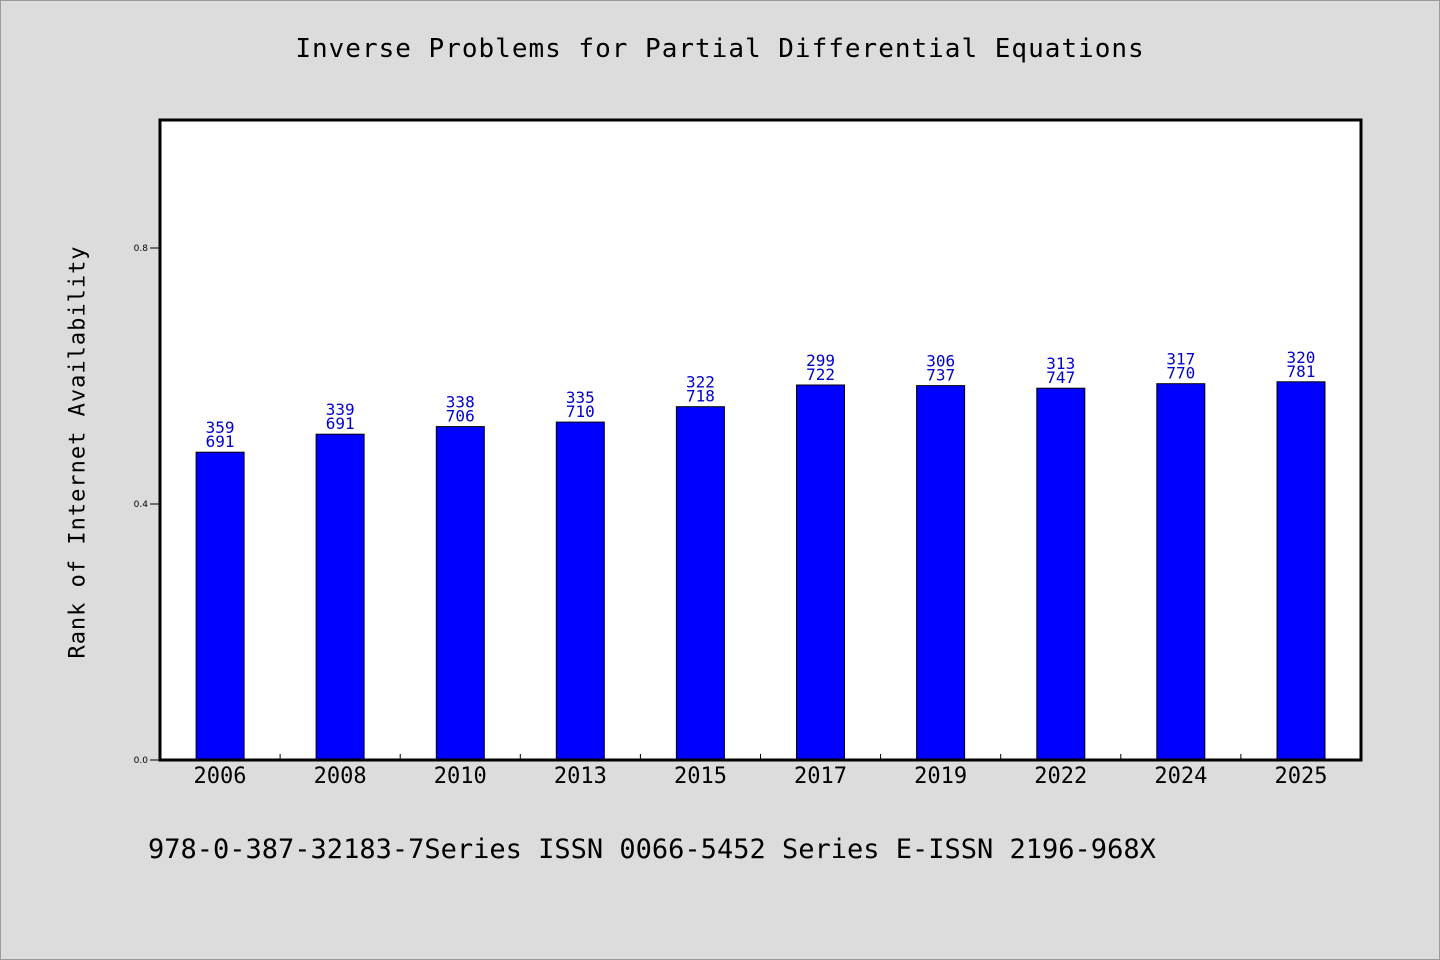 Image resolution: width=1440 pixels, height=960 pixels. Describe the element at coordinates (820, 776) in the screenshot. I see `x-tick-label-2017: 2017` at that location.